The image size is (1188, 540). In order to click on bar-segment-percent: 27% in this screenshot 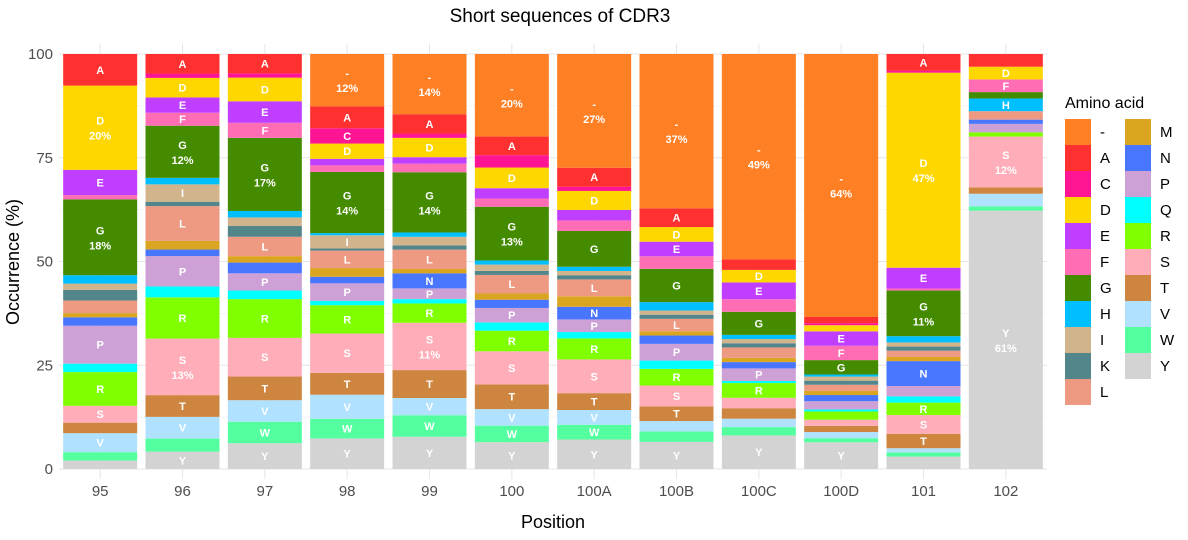, I will do `click(594, 120)`.